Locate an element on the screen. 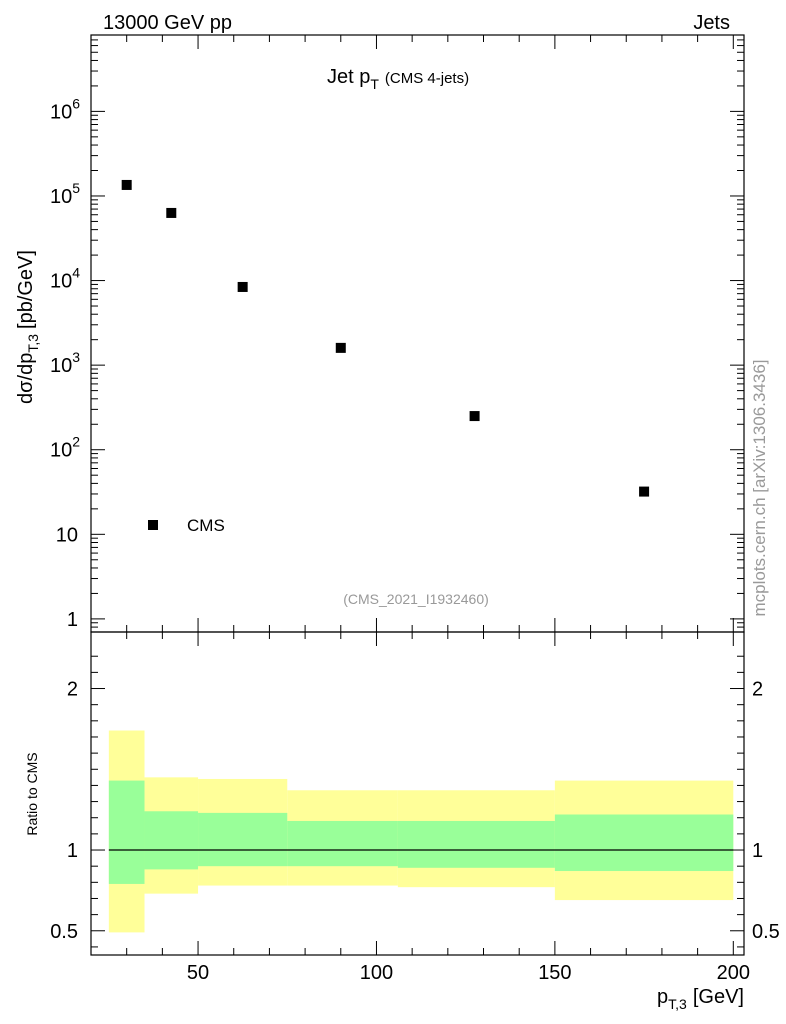 Image resolution: width=786 pixels, height=1024 pixels. x-tick-label: 200 is located at coordinates (733, 973).